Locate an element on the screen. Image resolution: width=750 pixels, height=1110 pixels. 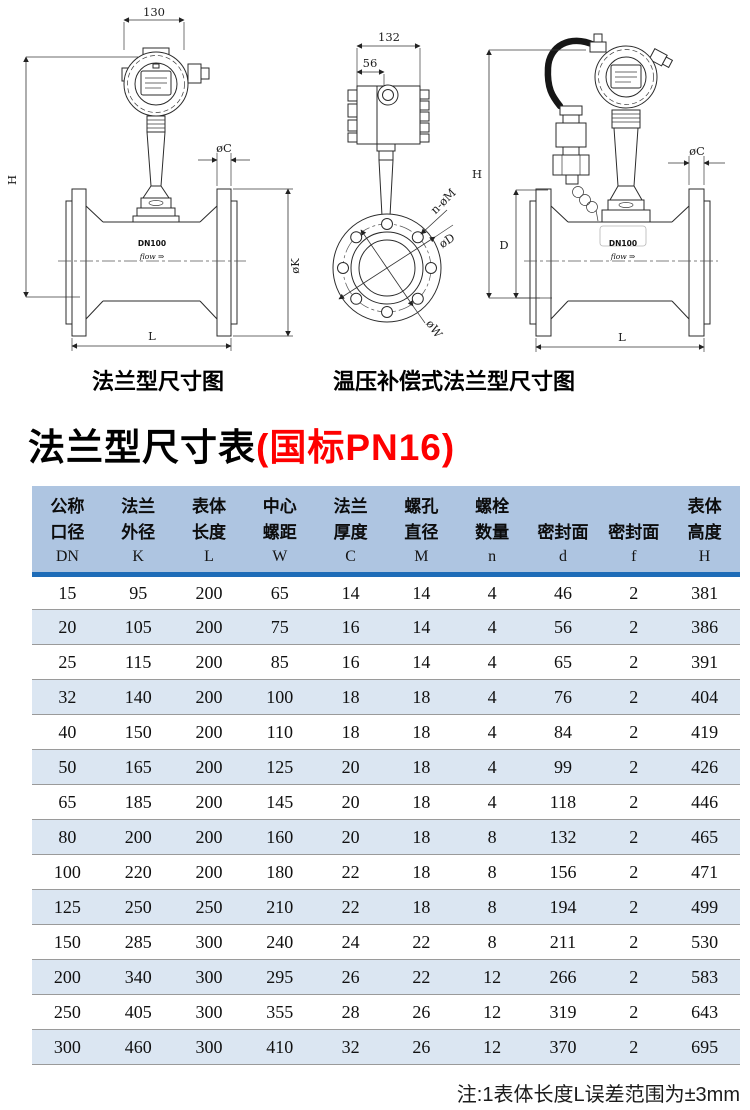
table-cell: 210 is located at coordinates (280, 906).